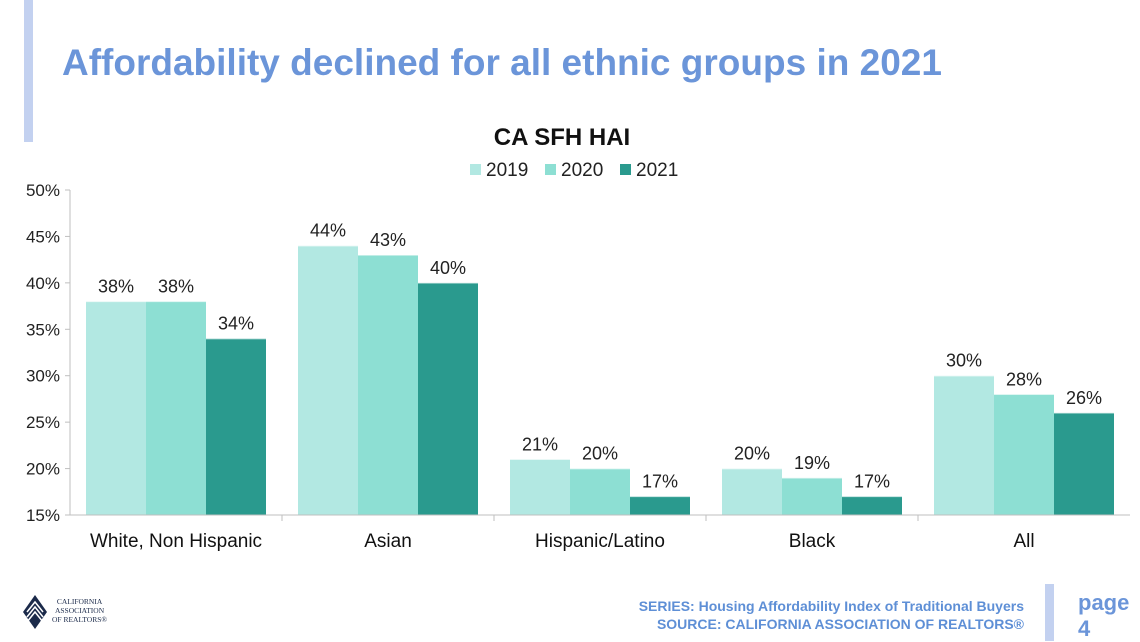 This screenshot has width=1140, height=642. Describe the element at coordinates (550, 169) in the screenshot. I see `legend-swatch-2020` at that location.